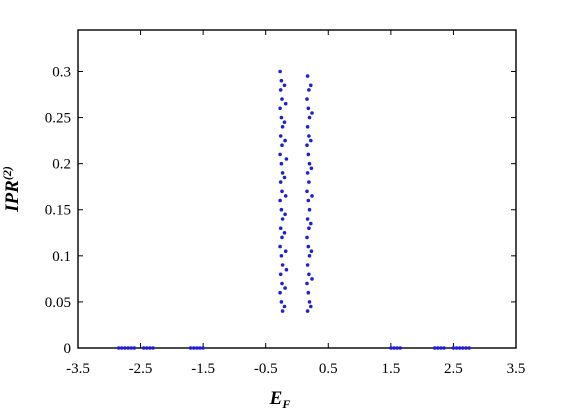 This screenshot has height=413, width=570. I want to click on y-axis-title-main: IPR, so click(12, 196).